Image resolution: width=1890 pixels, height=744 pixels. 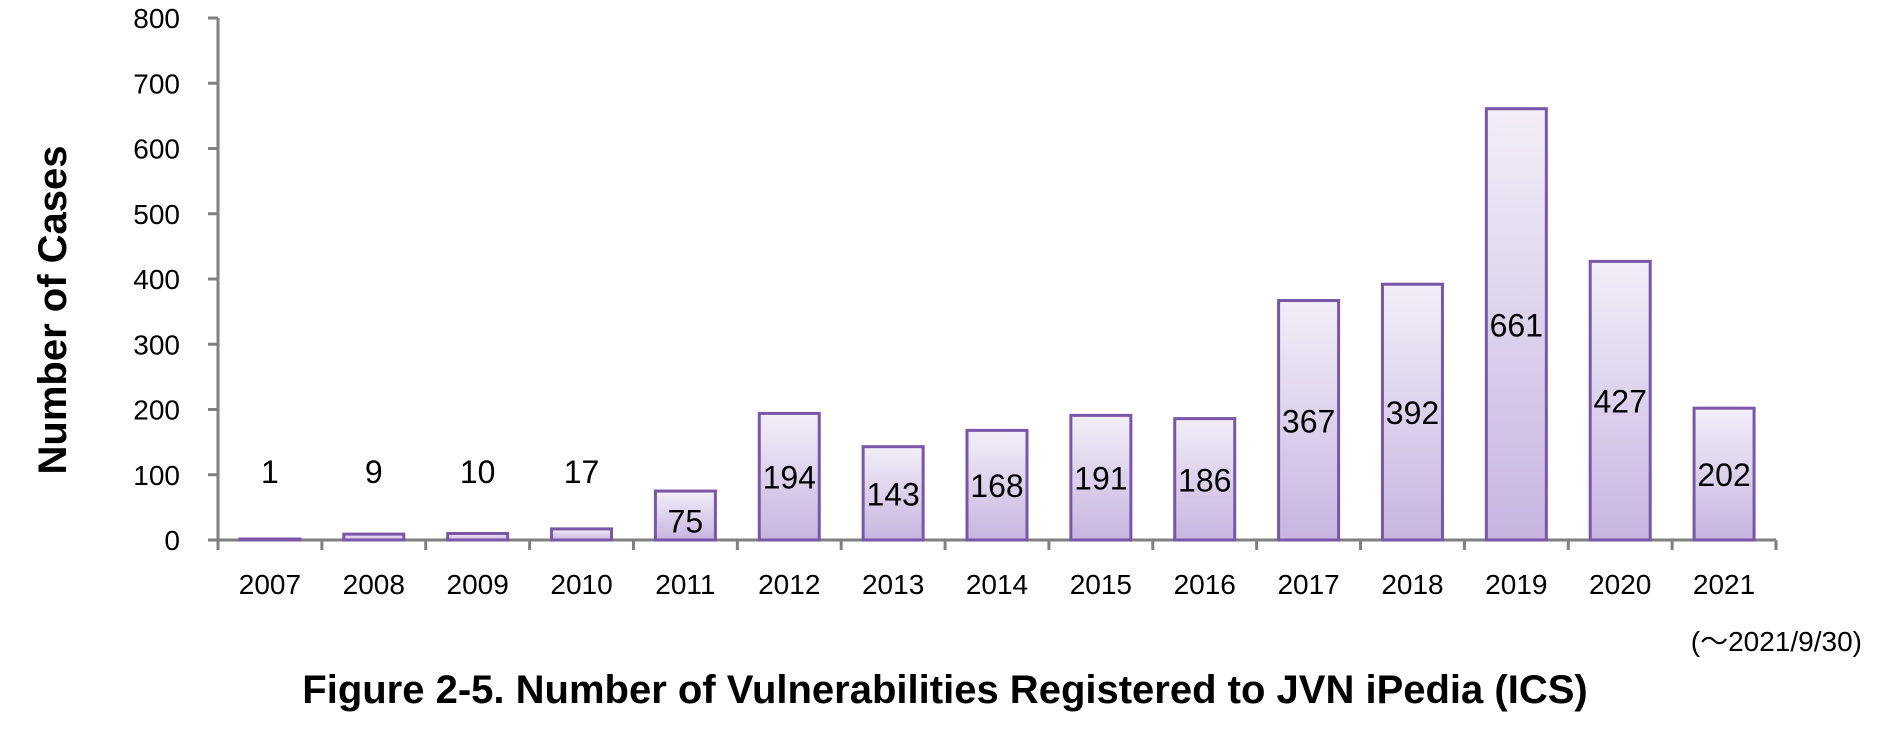 What do you see at coordinates (156, 83) in the screenshot?
I see `y-tick-label: 700` at bounding box center [156, 83].